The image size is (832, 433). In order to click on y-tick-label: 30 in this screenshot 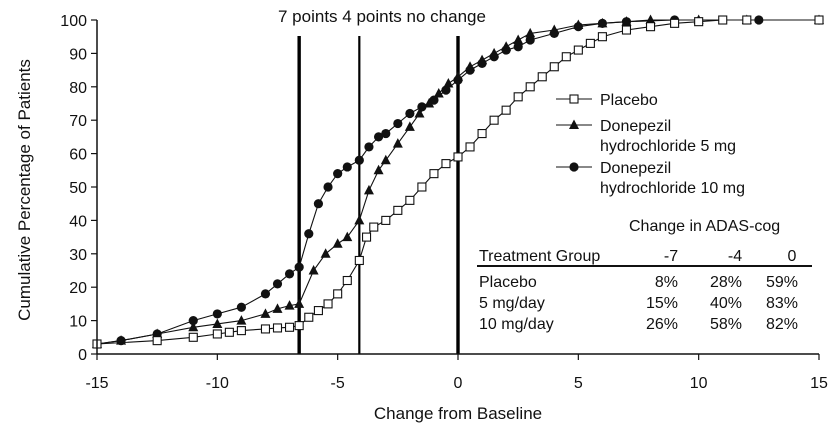, I will do `click(78, 255)`.